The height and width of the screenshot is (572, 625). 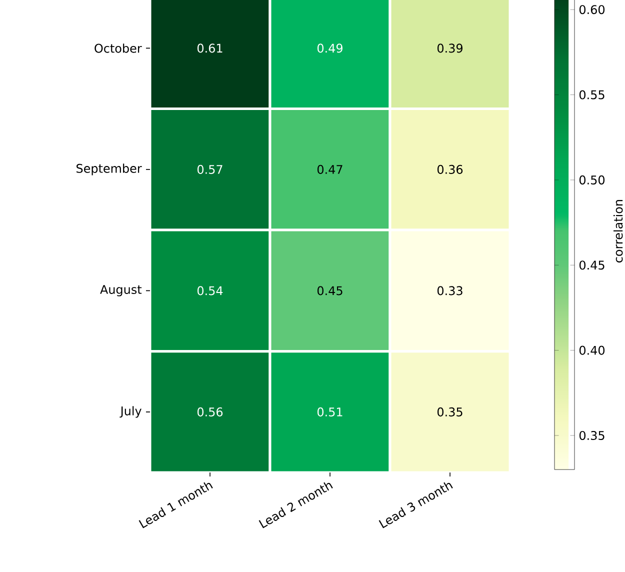 What do you see at coordinates (131, 412) in the screenshot?
I see `y-tick-label: July` at bounding box center [131, 412].